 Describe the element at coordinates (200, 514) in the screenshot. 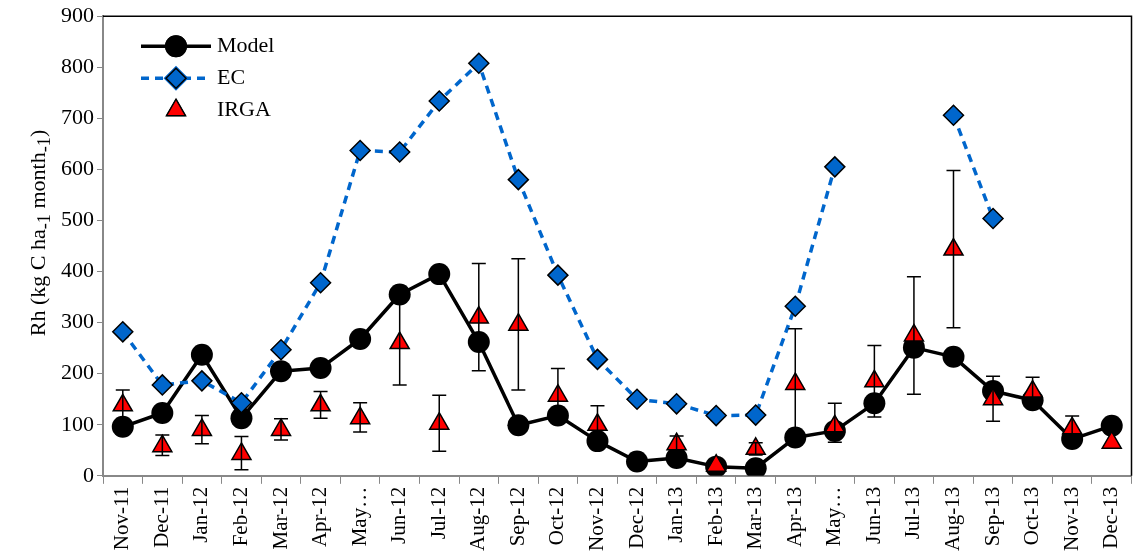

I see `x-tick-label: Jan-12` at that location.